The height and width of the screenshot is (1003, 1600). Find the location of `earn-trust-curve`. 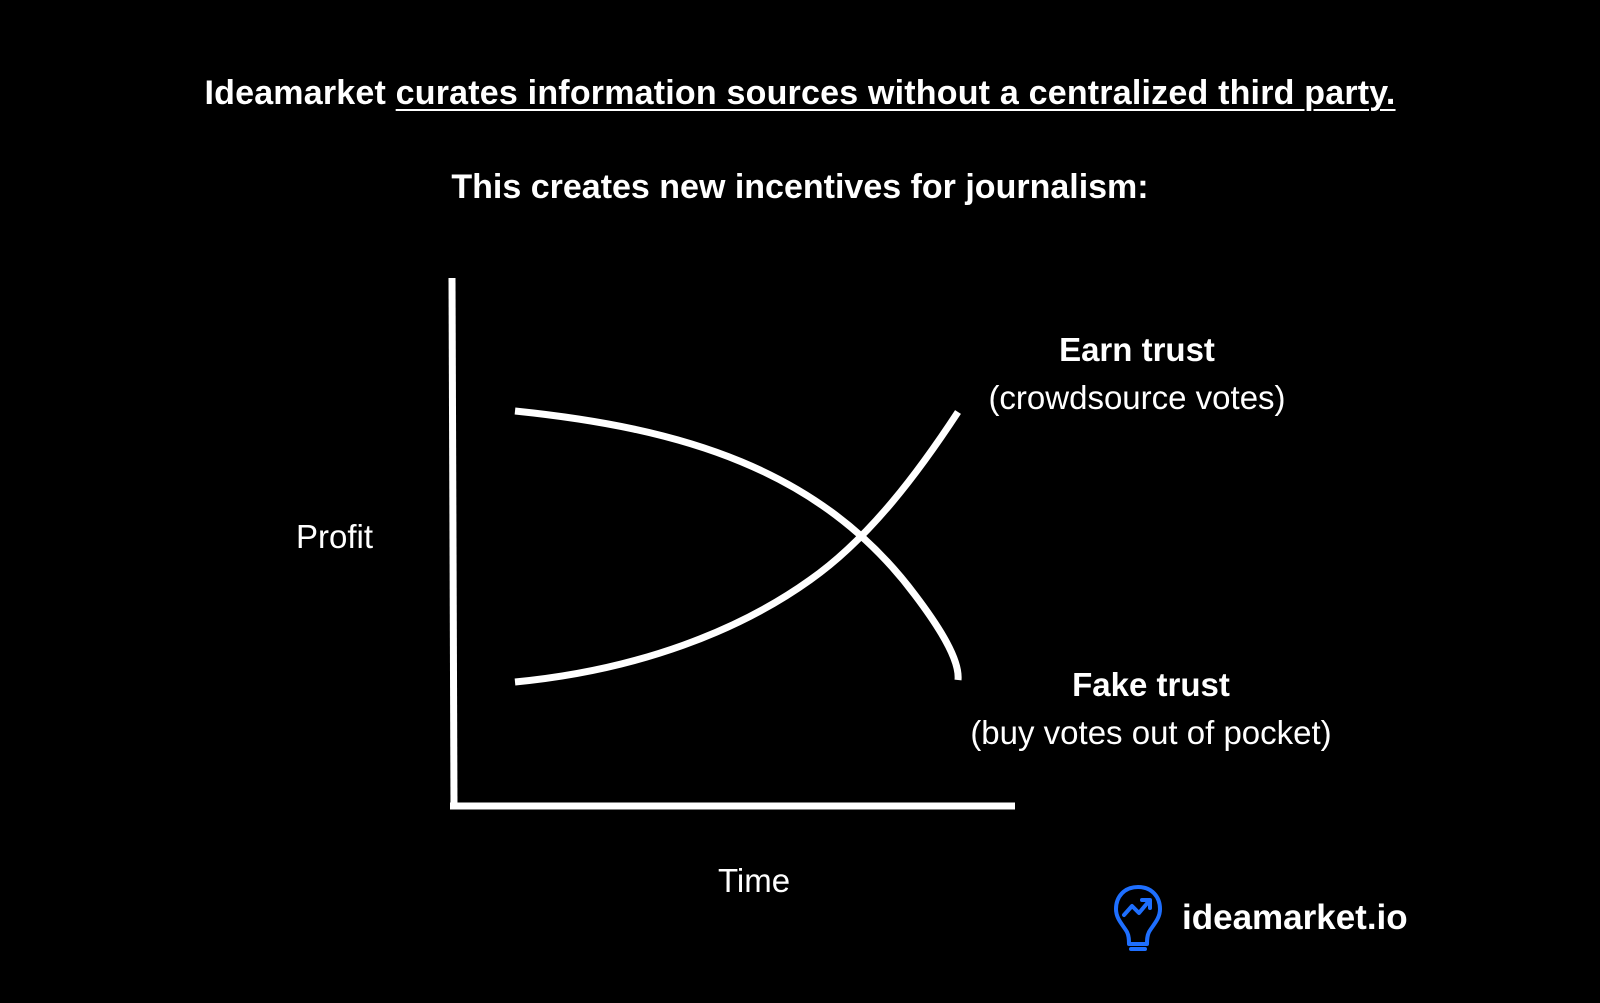

earn-trust-curve is located at coordinates (737, 548).